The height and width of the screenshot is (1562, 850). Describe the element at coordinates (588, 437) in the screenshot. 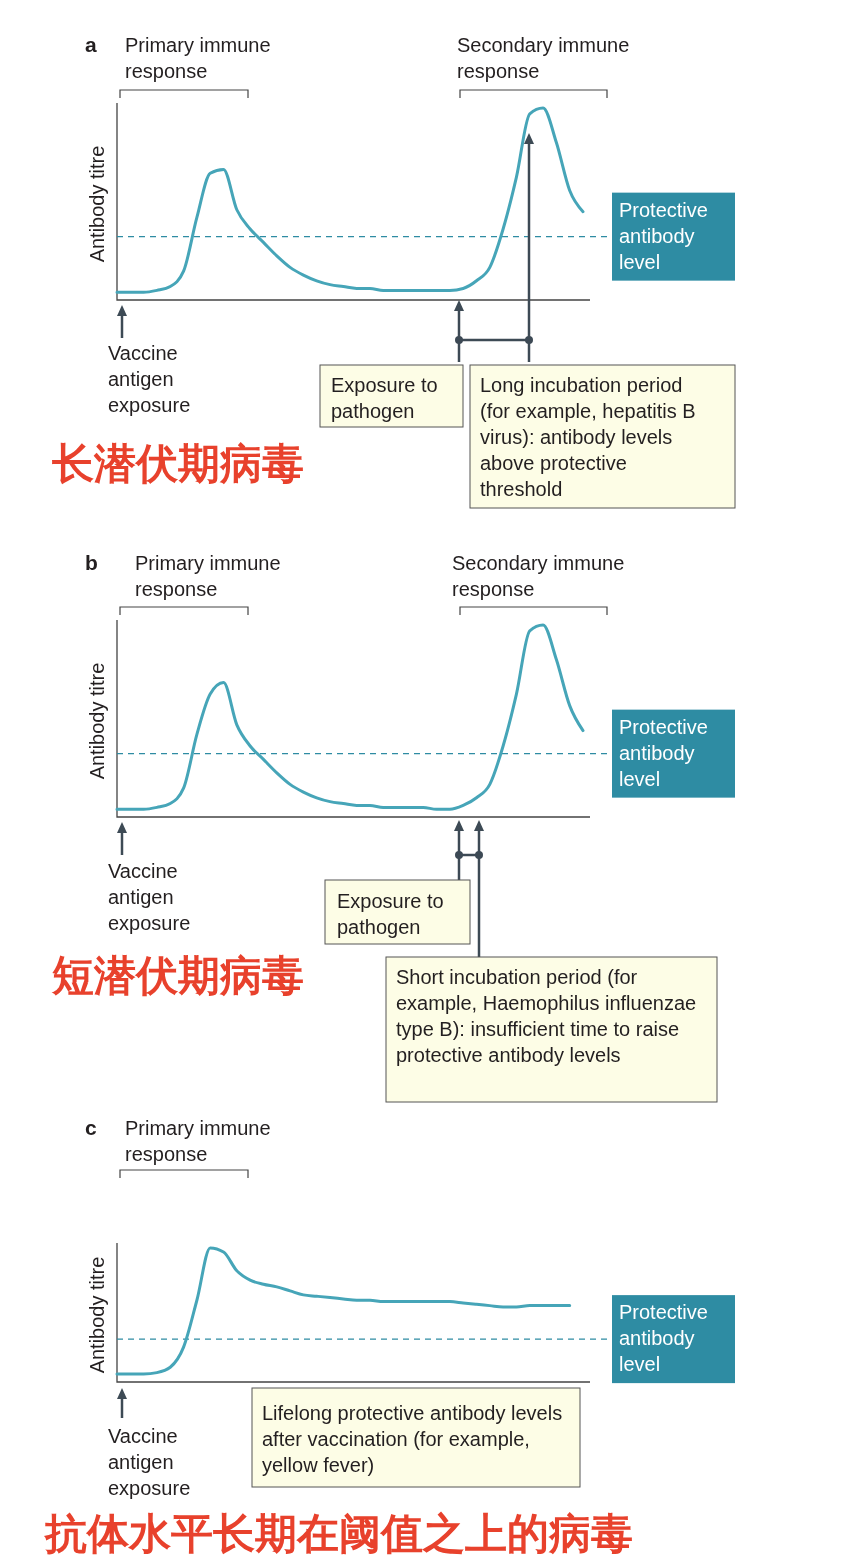

I see `text: Long incubation period (for example, hepatitis B virus): antibody levels above protective threshold` at that location.